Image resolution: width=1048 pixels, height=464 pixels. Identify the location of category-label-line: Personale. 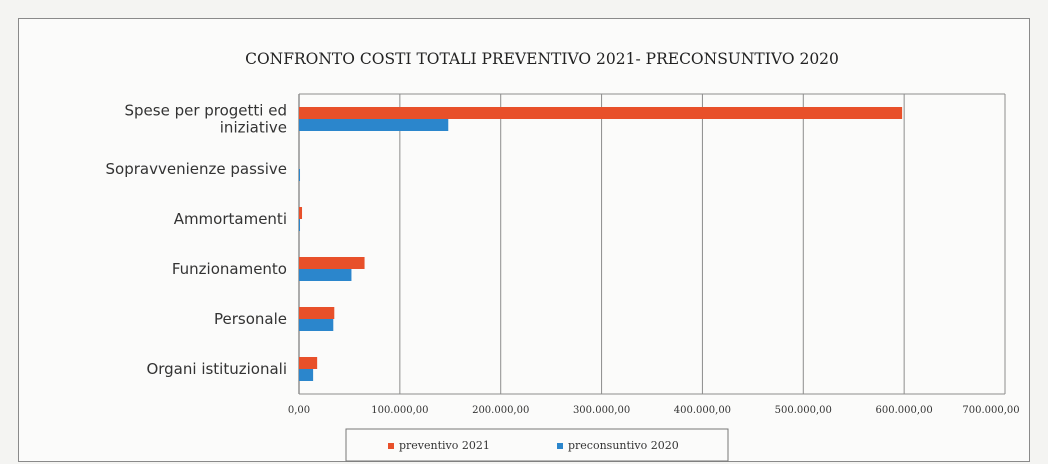
(250, 319).